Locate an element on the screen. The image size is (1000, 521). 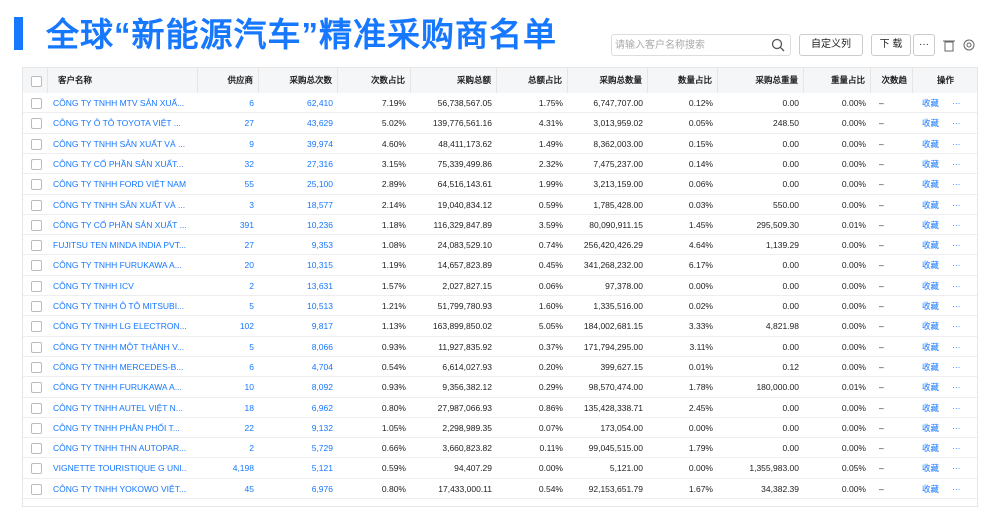
column-header: 采购总数量 is located at coordinates (608, 80).